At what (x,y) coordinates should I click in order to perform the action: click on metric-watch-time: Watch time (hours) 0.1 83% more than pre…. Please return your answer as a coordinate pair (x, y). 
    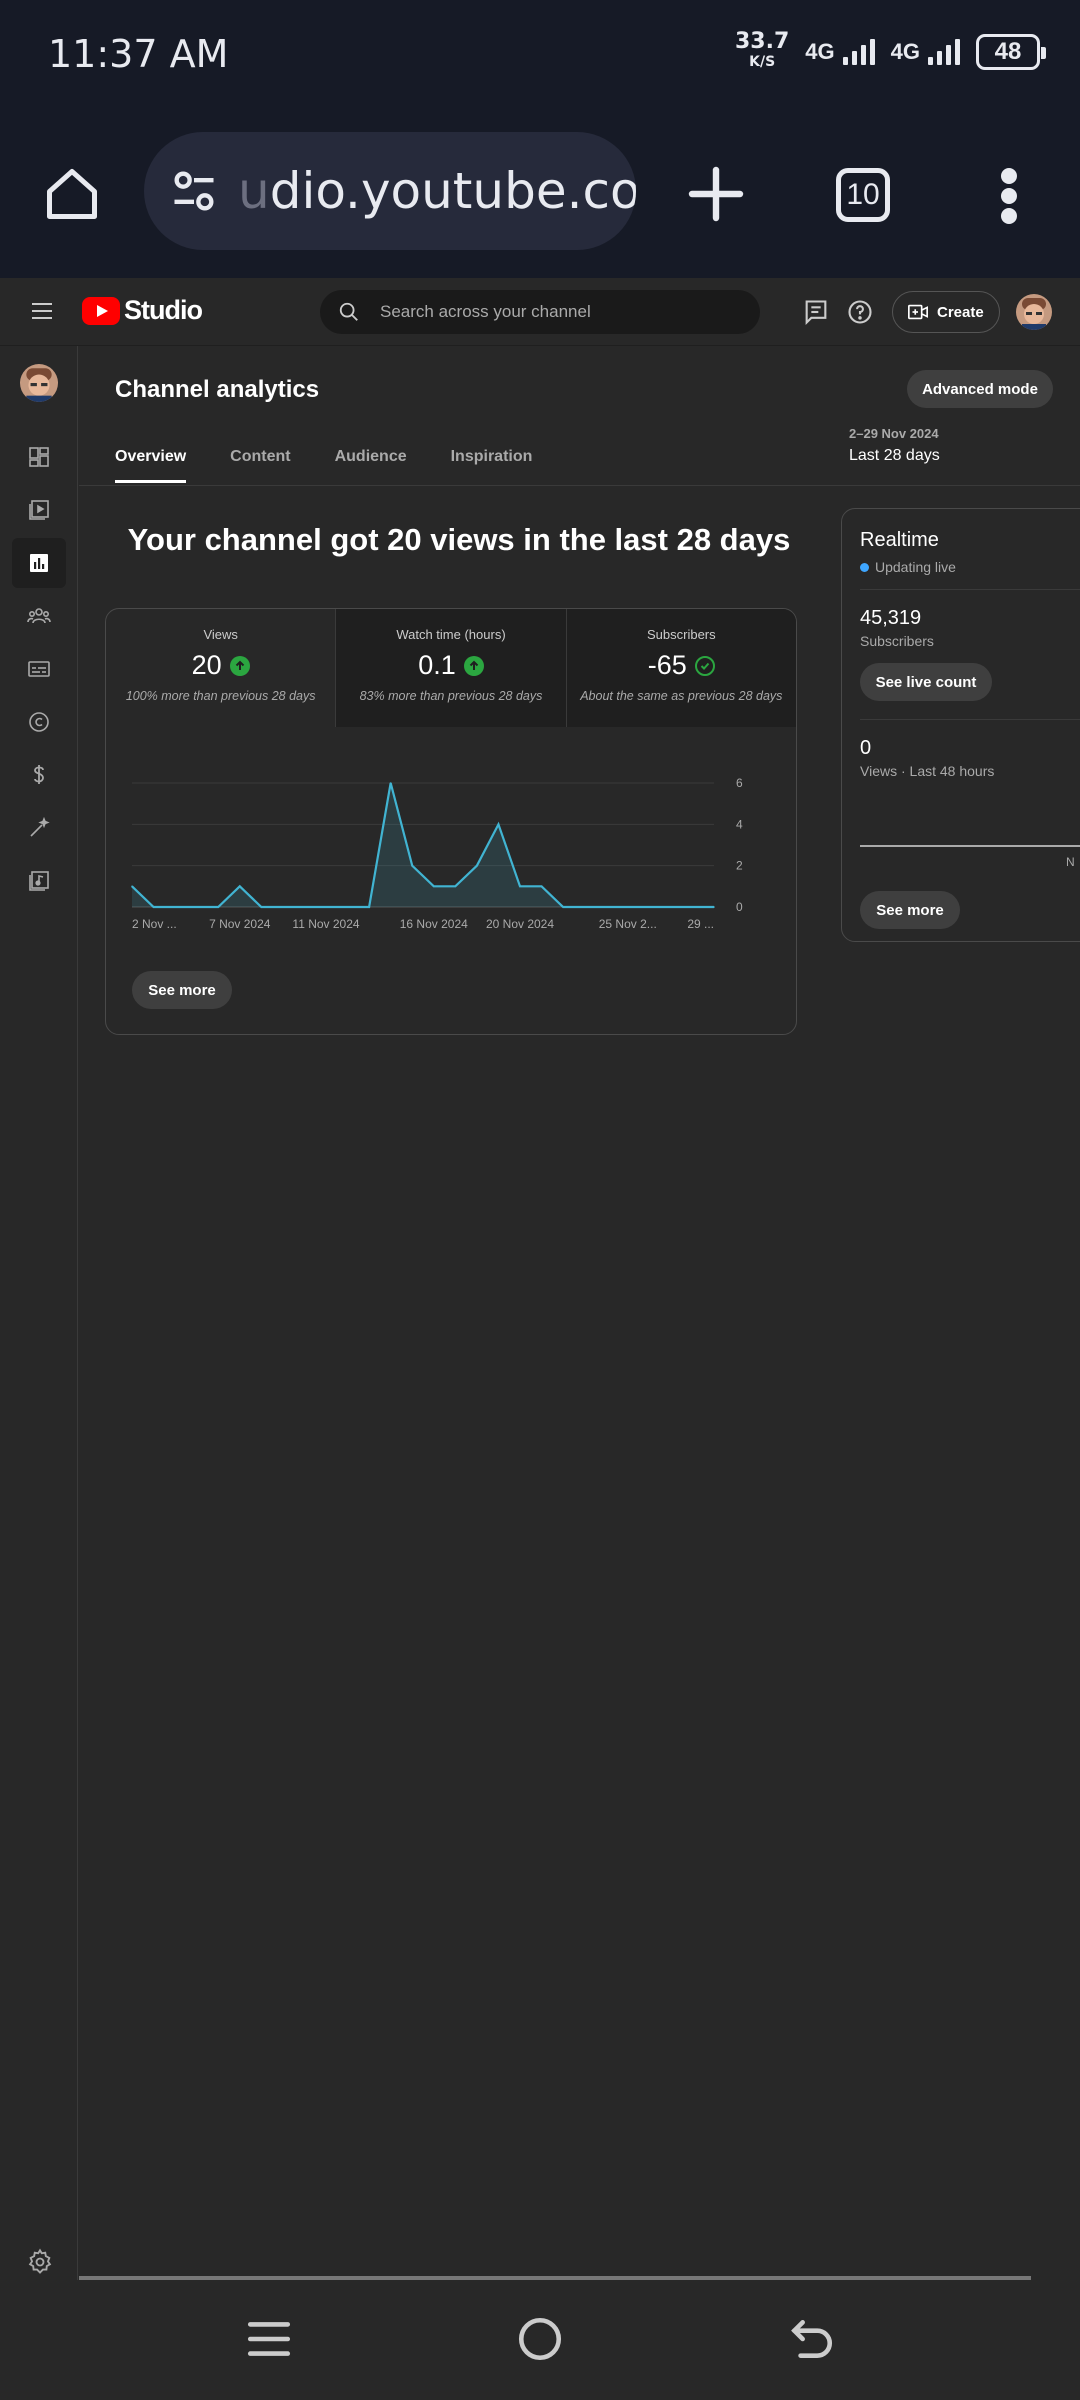
    Looking at the image, I should click on (451, 668).